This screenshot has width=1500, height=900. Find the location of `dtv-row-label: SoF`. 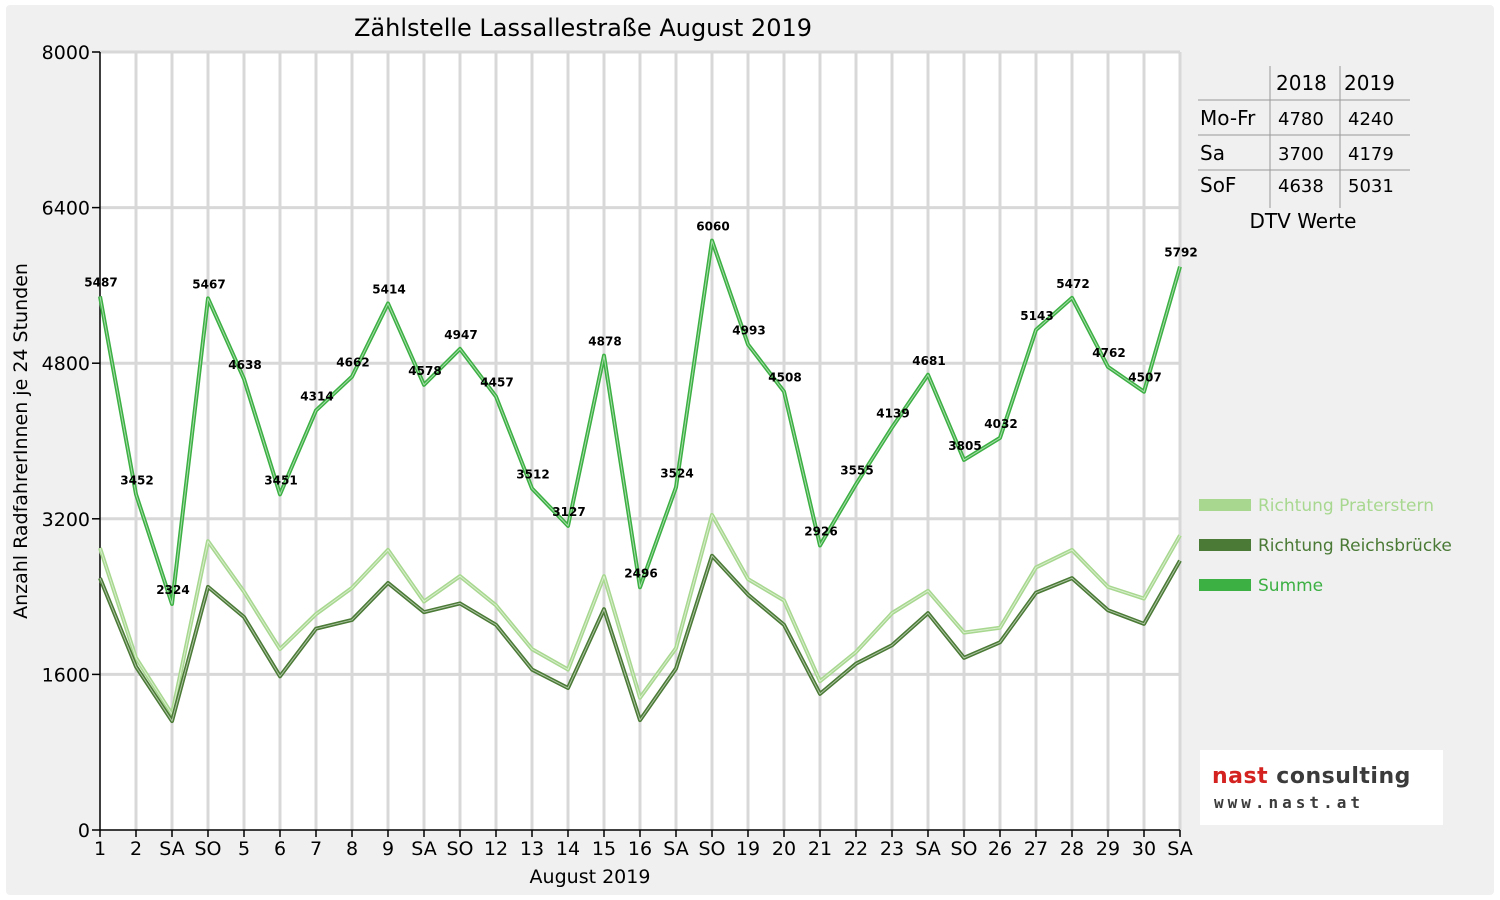

dtv-row-label: SoF is located at coordinates (1218, 185).